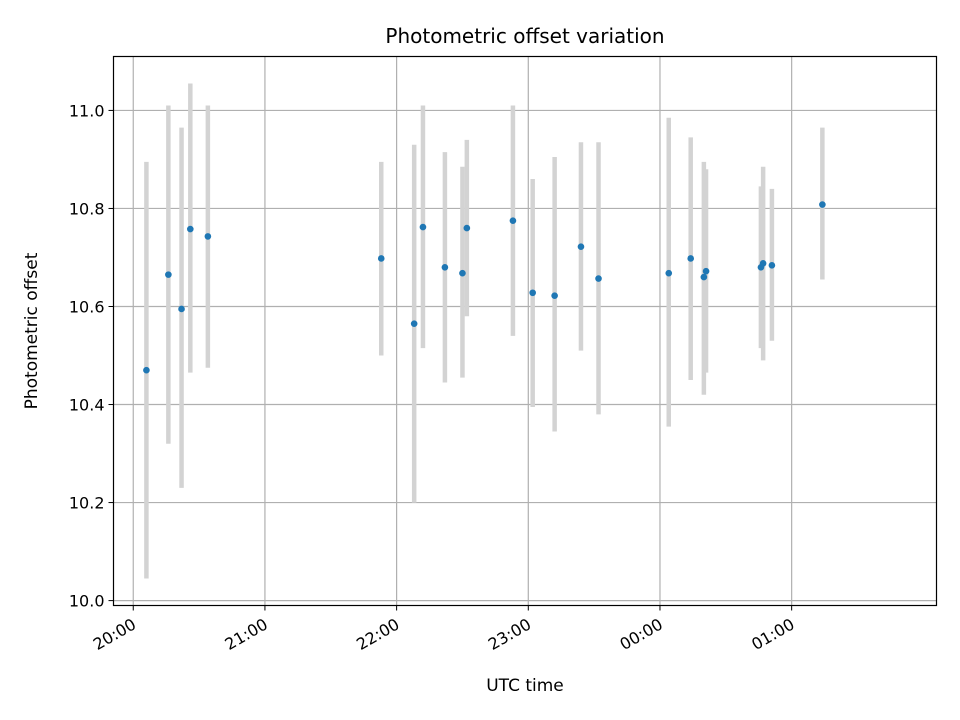  Describe the element at coordinates (32, 330) in the screenshot. I see `y-axis-title: Photometric offset` at that location.